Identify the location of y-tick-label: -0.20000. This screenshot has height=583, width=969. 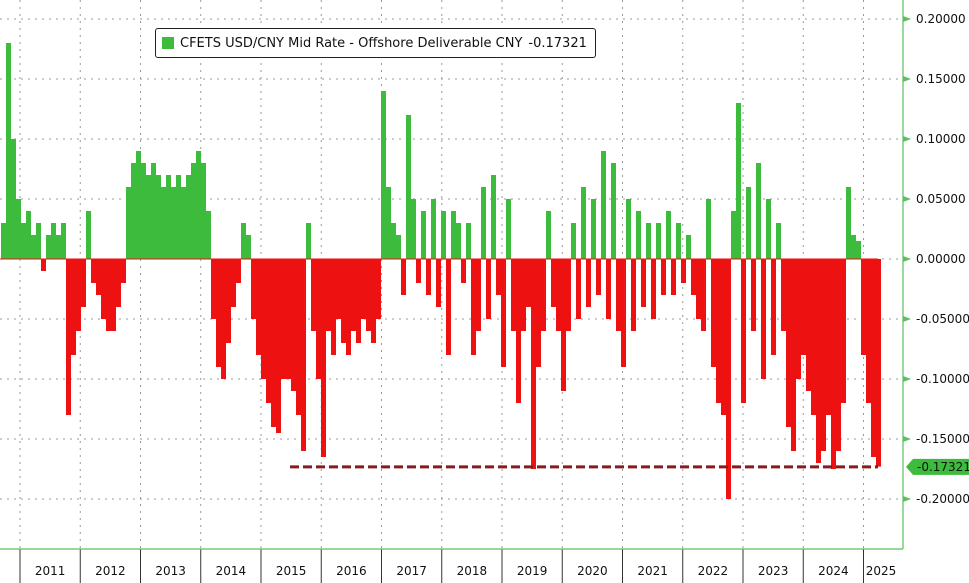
(942, 499).